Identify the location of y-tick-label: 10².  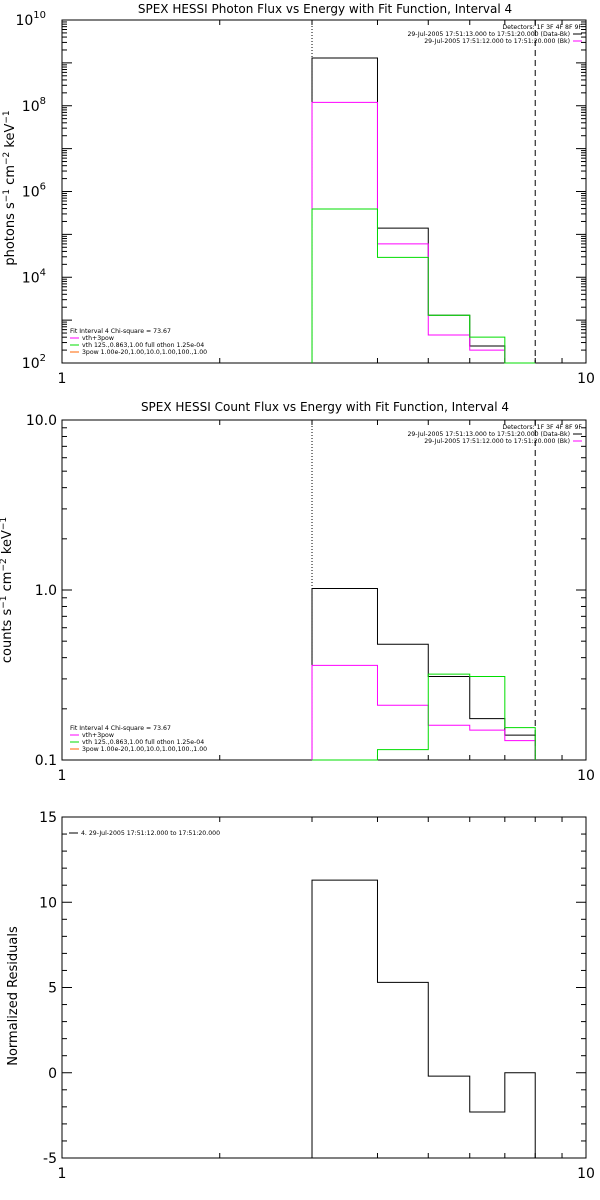
(34, 362).